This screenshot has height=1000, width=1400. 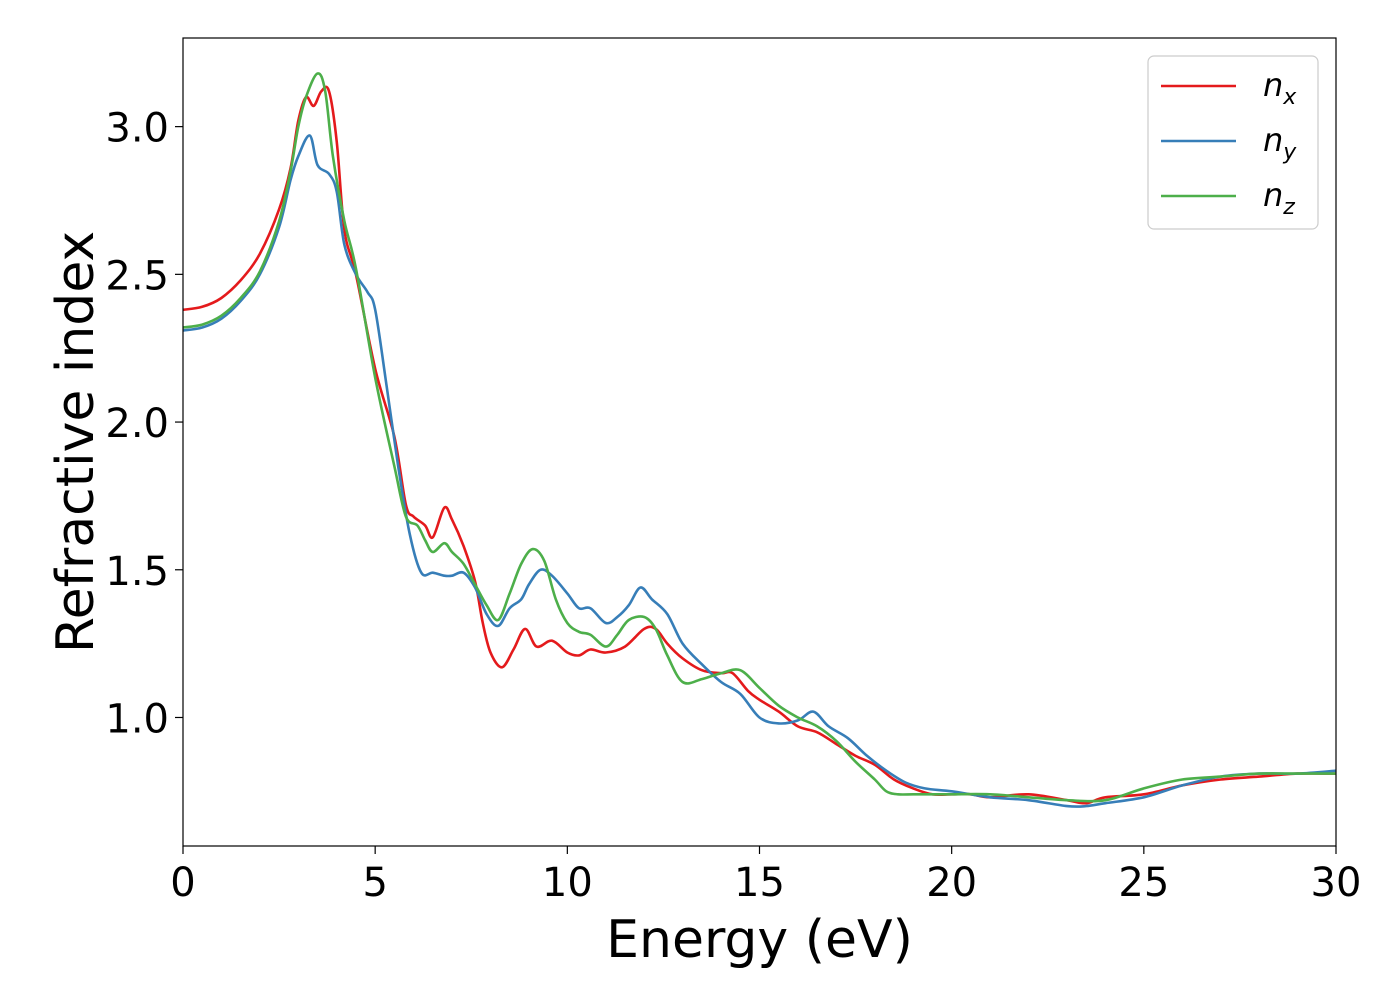 I want to click on legend-label-subscript: y, so click(x=1289, y=152).